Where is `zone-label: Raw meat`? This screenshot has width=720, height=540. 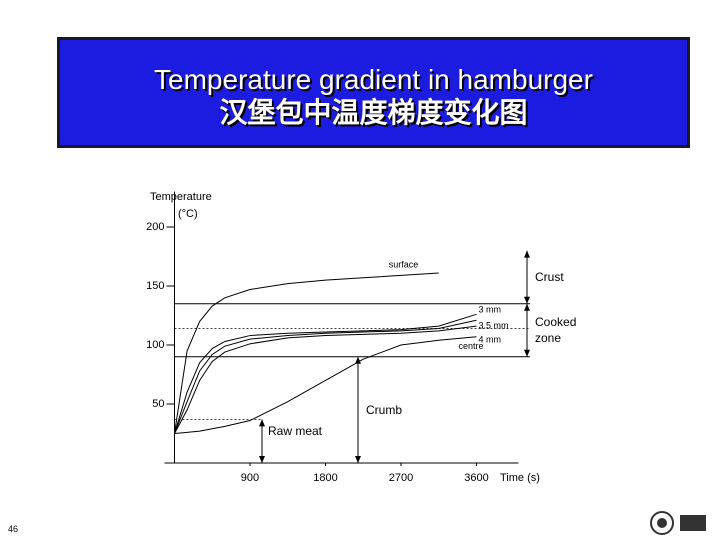 zone-label: Raw meat is located at coordinates (295, 431).